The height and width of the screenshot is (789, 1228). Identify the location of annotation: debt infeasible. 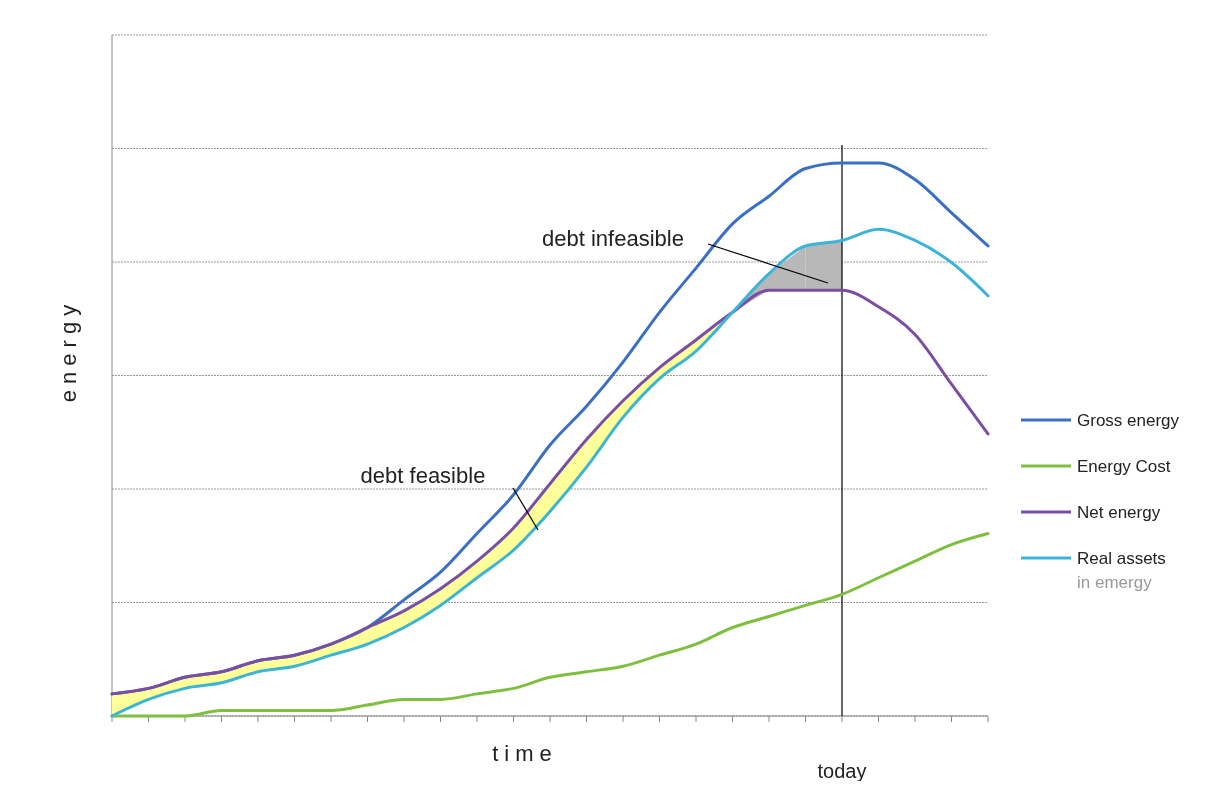
(613, 238).